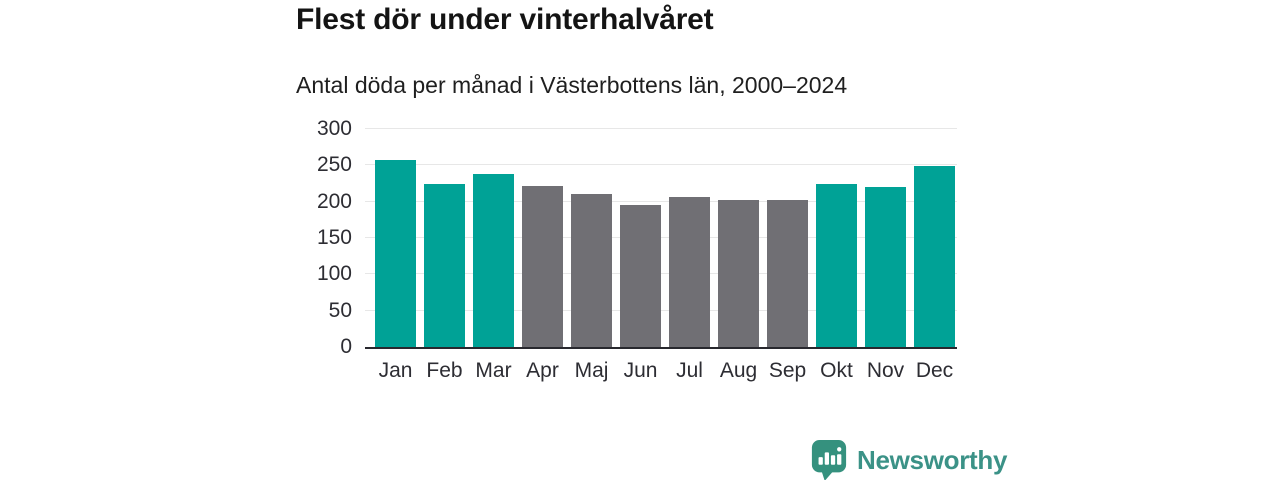  What do you see at coordinates (934, 256) in the screenshot?
I see `bar-dec` at bounding box center [934, 256].